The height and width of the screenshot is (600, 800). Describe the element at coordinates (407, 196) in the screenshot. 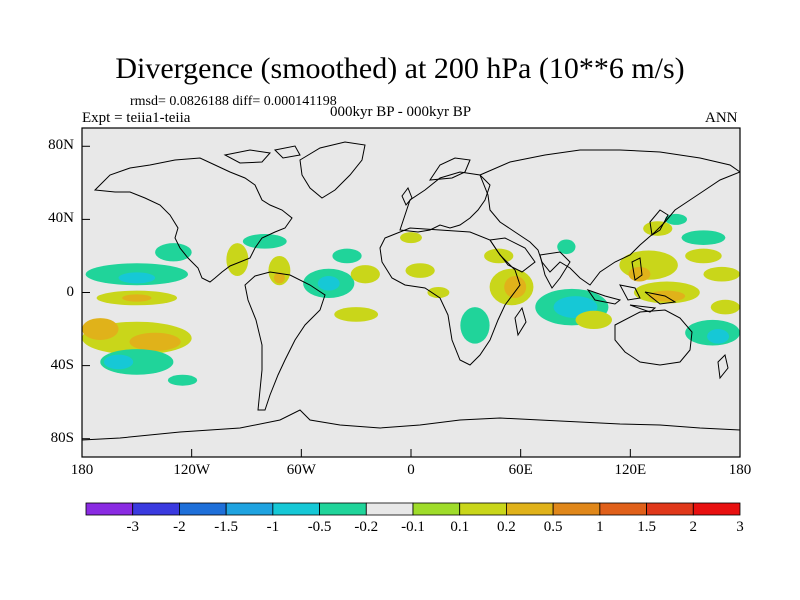

I see `coast-uk` at that location.